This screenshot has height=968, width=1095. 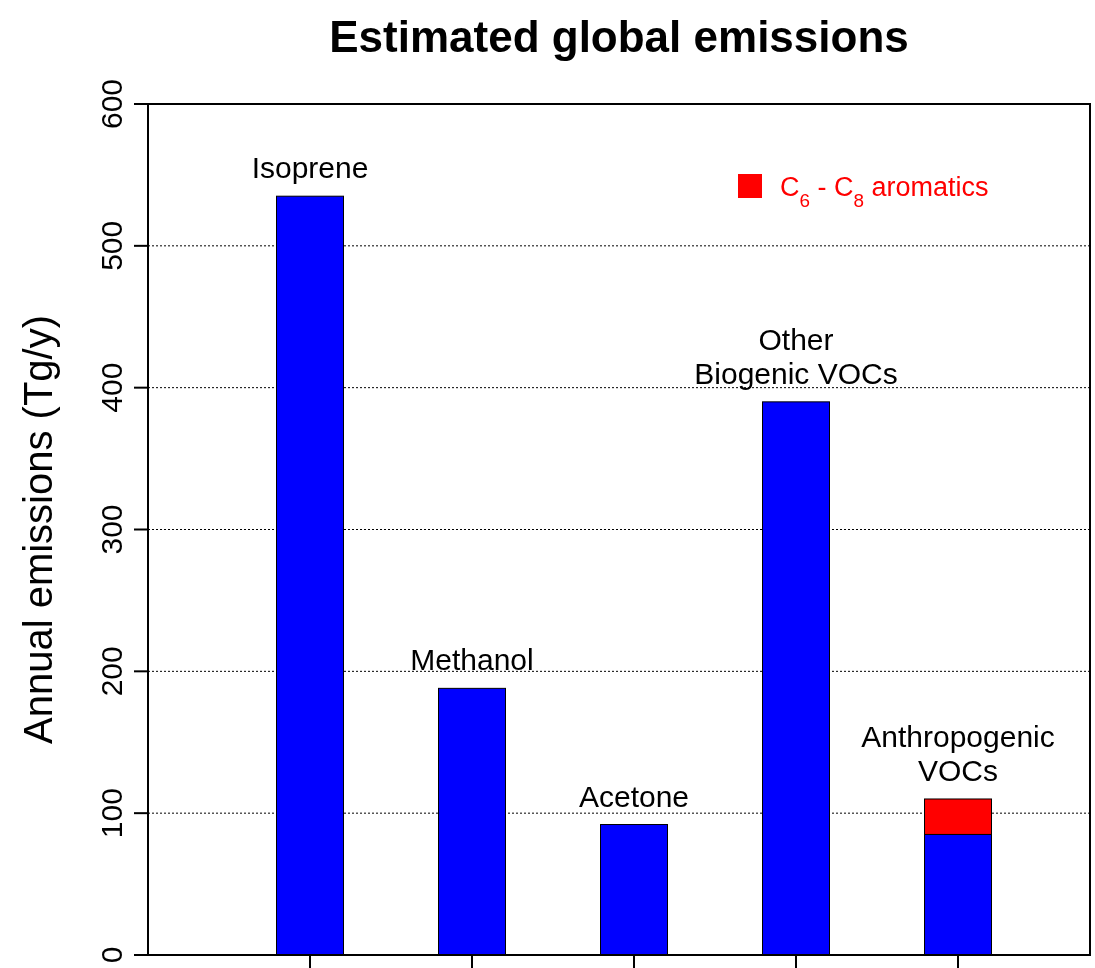 What do you see at coordinates (634, 796) in the screenshot?
I see `x-tick-label: Acetone` at bounding box center [634, 796].